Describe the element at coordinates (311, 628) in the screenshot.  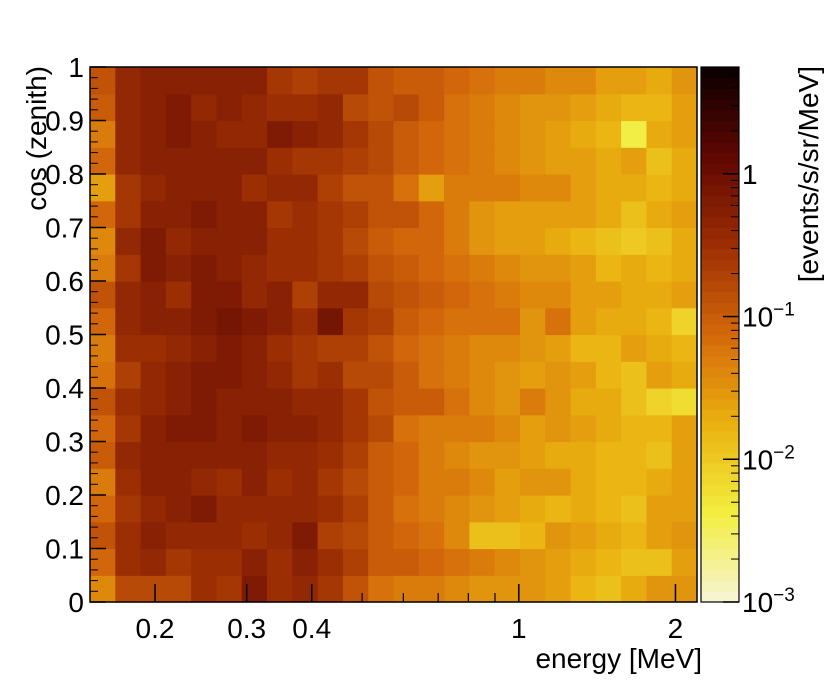
I see `x-tick-label: 0.4` at that location.